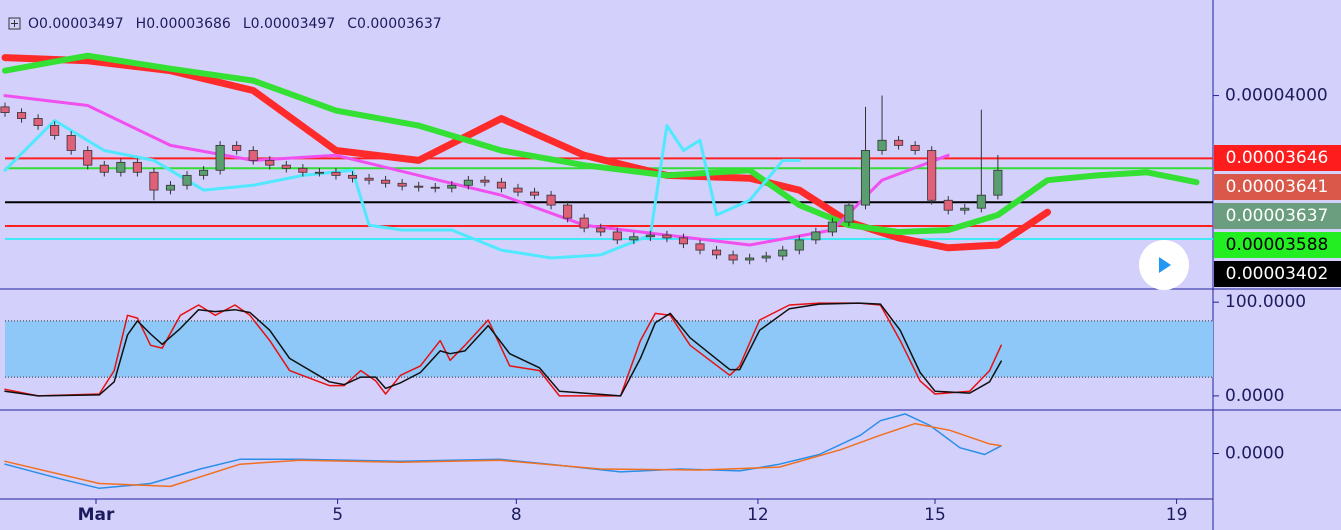 The image size is (1341, 530). Describe the element at coordinates (1265, 302) in the screenshot. I see `y-tick-label: 100.0000` at that location.